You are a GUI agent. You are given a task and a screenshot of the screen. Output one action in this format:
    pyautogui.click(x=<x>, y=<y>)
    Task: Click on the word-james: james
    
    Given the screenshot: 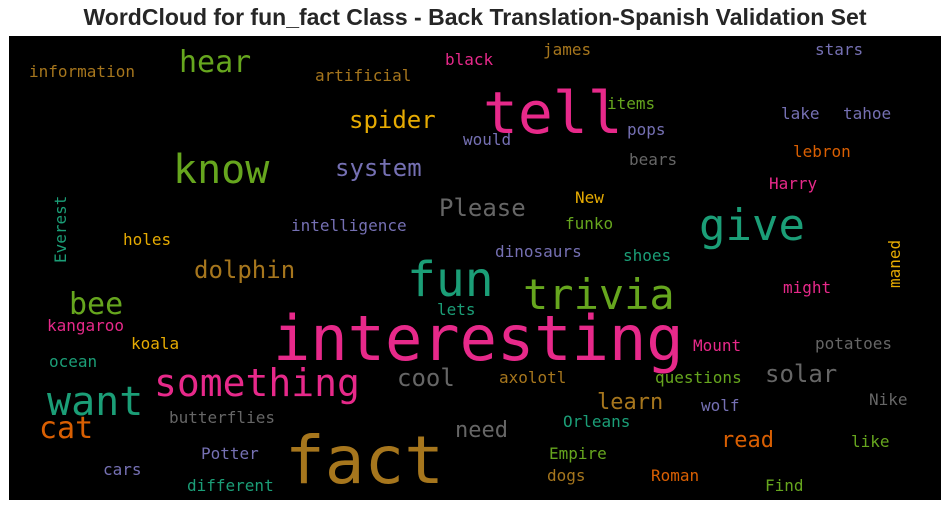 What is the action you would take?
    pyautogui.click(x=567, y=49)
    